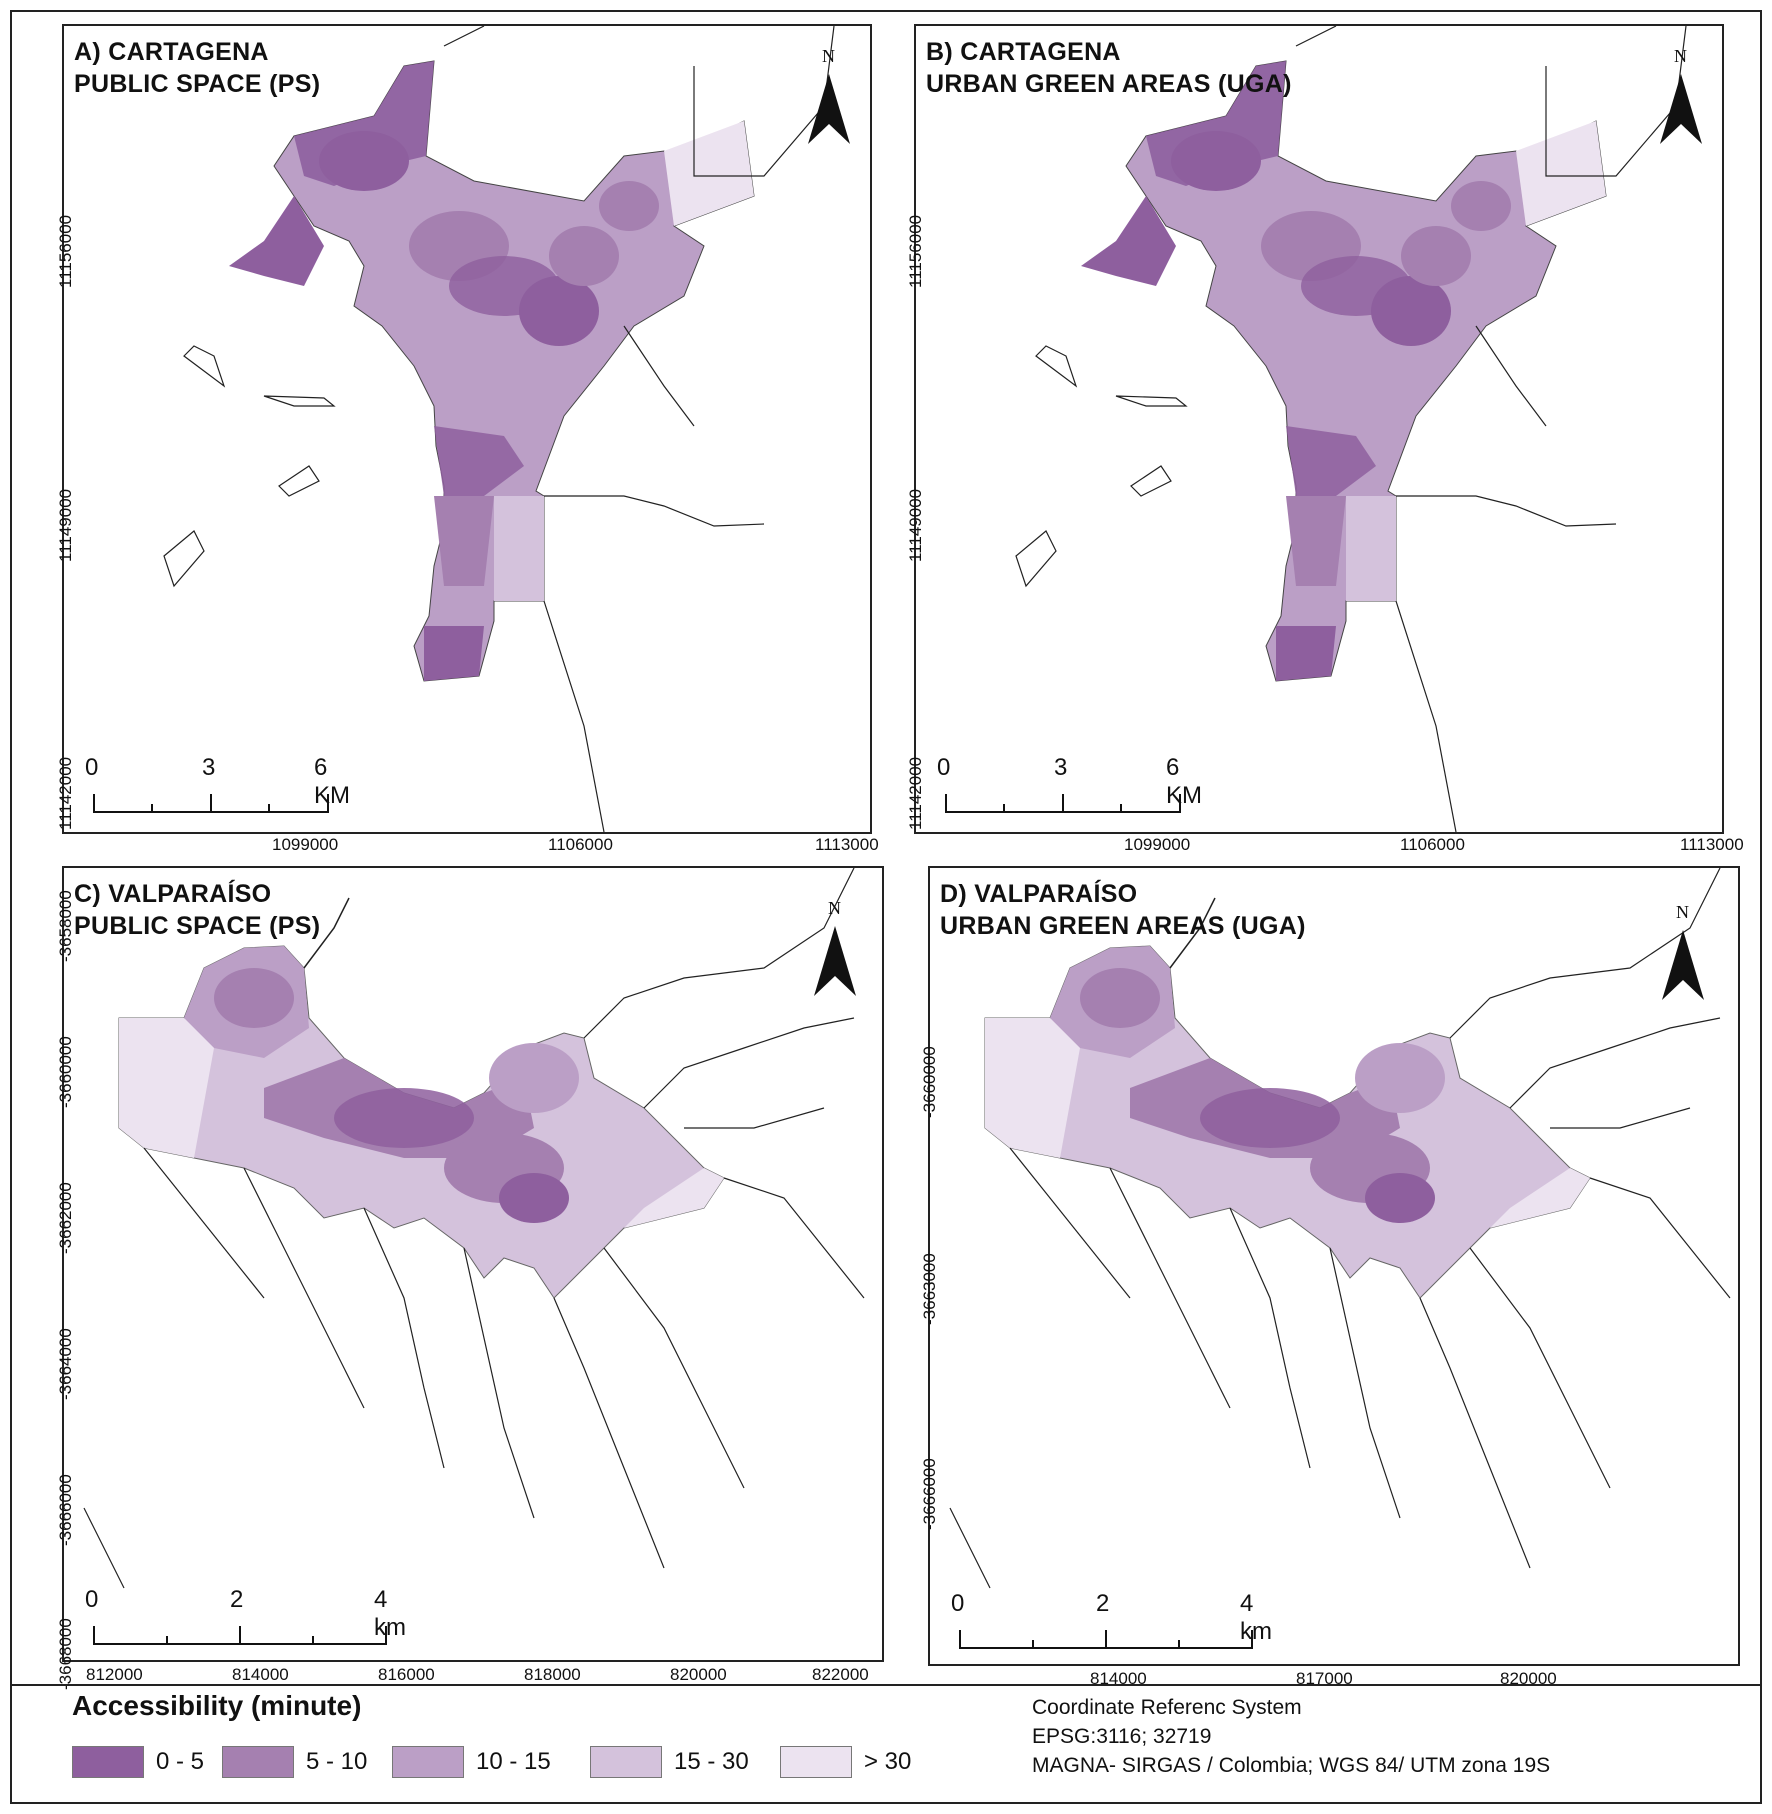 This screenshot has width=1772, height=1814. What do you see at coordinates (471, 1762) in the screenshot?
I see `legend-item: 10 - 15` at bounding box center [471, 1762].